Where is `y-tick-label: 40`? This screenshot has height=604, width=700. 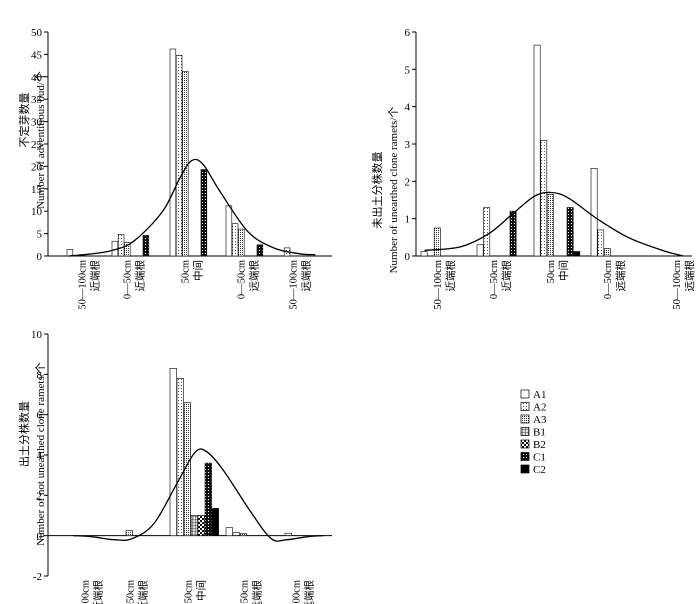 y-tick-label: 40 is located at coordinates (37, 78).